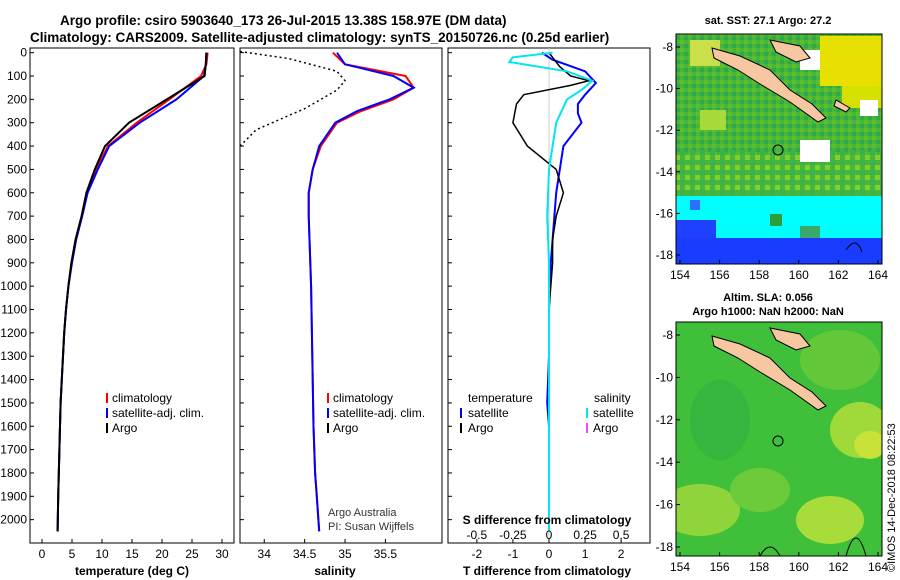 Image resolution: width=900 pixels, height=580 pixels. What do you see at coordinates (878, 275) in the screenshot?
I see `map-x-tick-label: 164` at bounding box center [878, 275].